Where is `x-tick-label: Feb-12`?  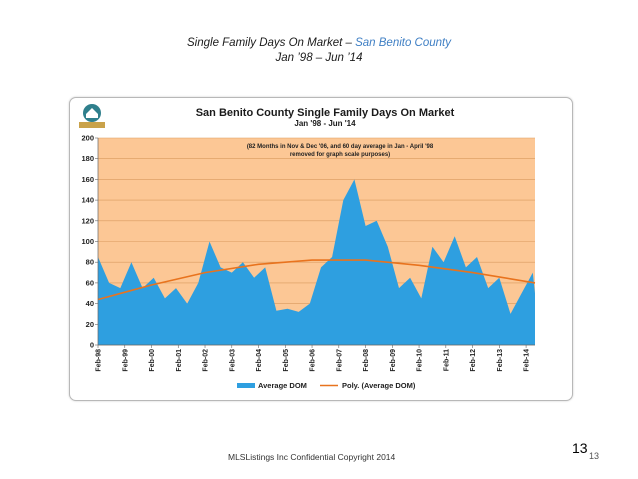
x-tick-label: Feb-12 is located at coordinates (473, 360).